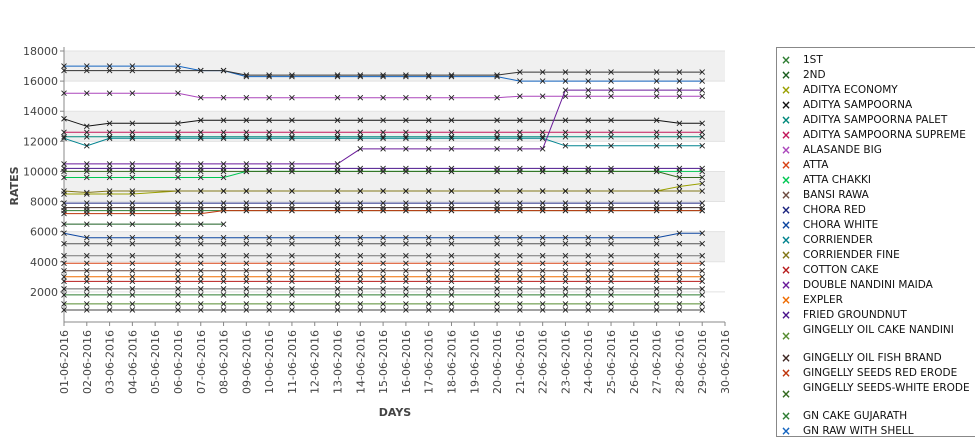 The width and height of the screenshot is (975, 437). I want to click on legend-item: × EXPLER, so click(878, 300).